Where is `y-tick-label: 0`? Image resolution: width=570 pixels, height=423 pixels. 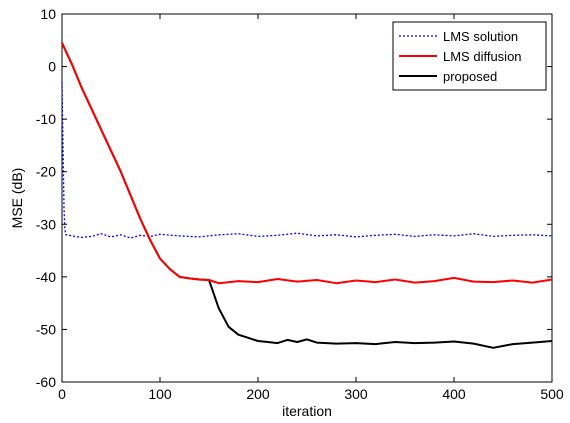
y-tick-label: 0 is located at coordinates (52, 67).